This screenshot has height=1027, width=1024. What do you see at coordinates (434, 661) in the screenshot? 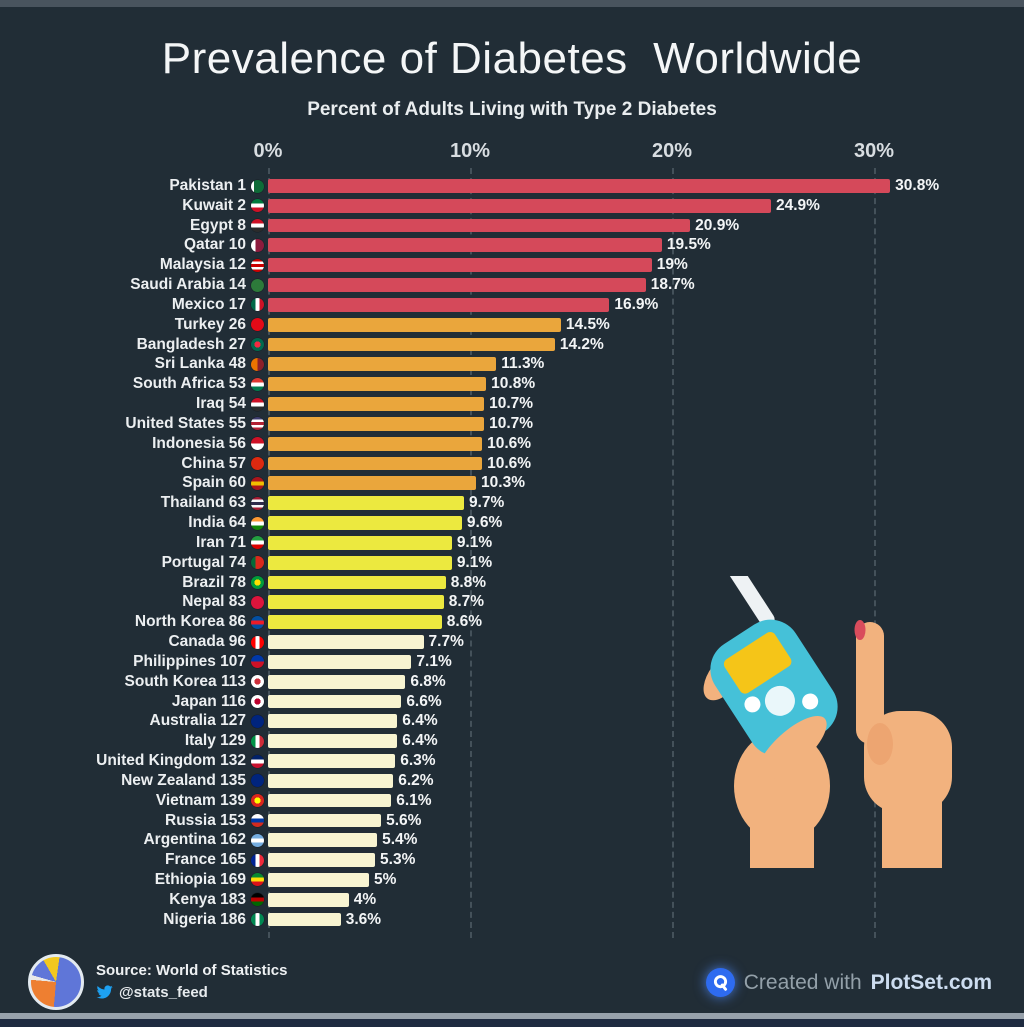
I see `value-label: 7.1%` at bounding box center [434, 661].